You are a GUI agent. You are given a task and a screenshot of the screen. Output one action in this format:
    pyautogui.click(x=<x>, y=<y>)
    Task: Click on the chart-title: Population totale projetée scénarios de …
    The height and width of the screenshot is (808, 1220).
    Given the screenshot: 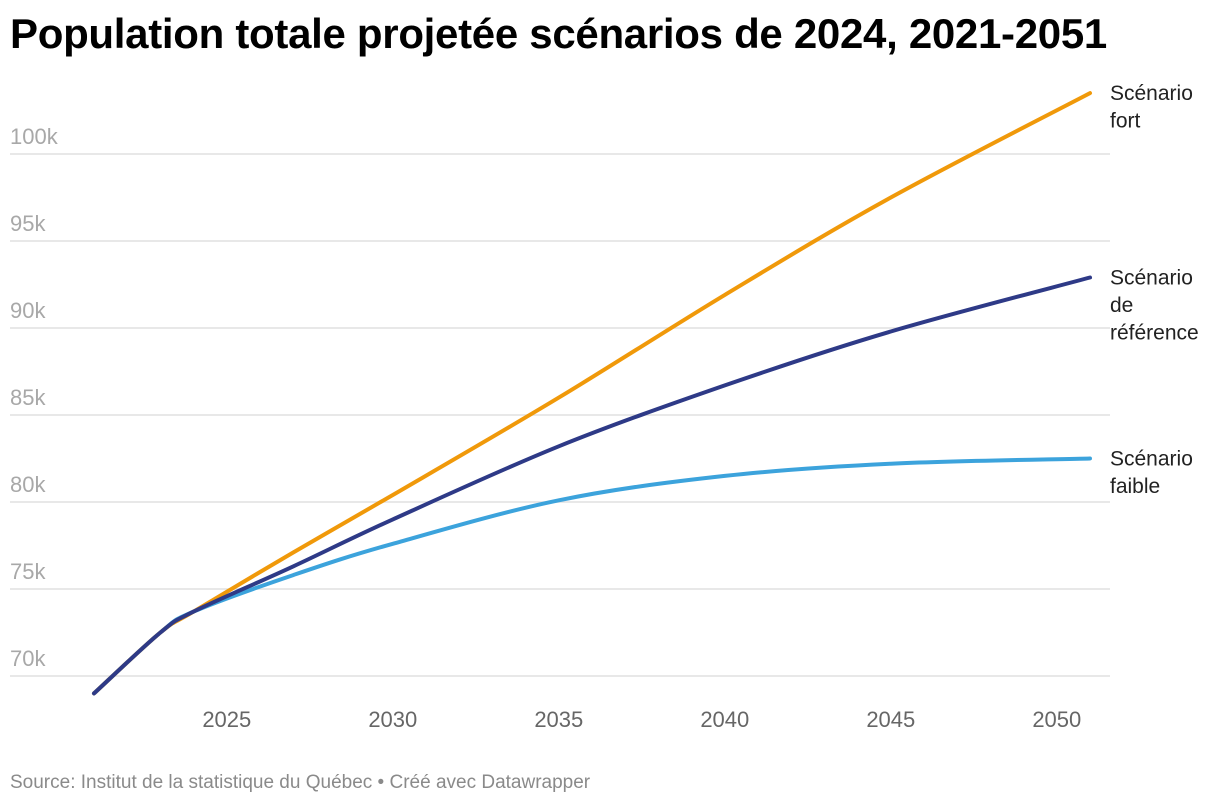 What is the action you would take?
    pyautogui.click(x=558, y=33)
    